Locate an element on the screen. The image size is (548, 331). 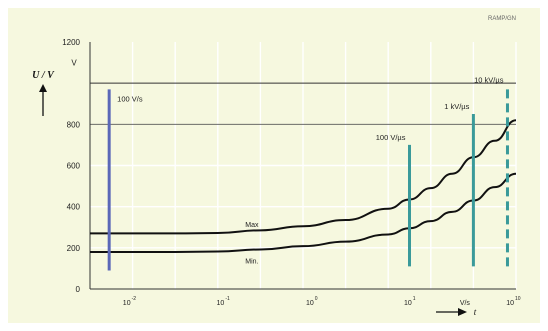
y-axis-arrowhead is located at coordinates (43, 88).